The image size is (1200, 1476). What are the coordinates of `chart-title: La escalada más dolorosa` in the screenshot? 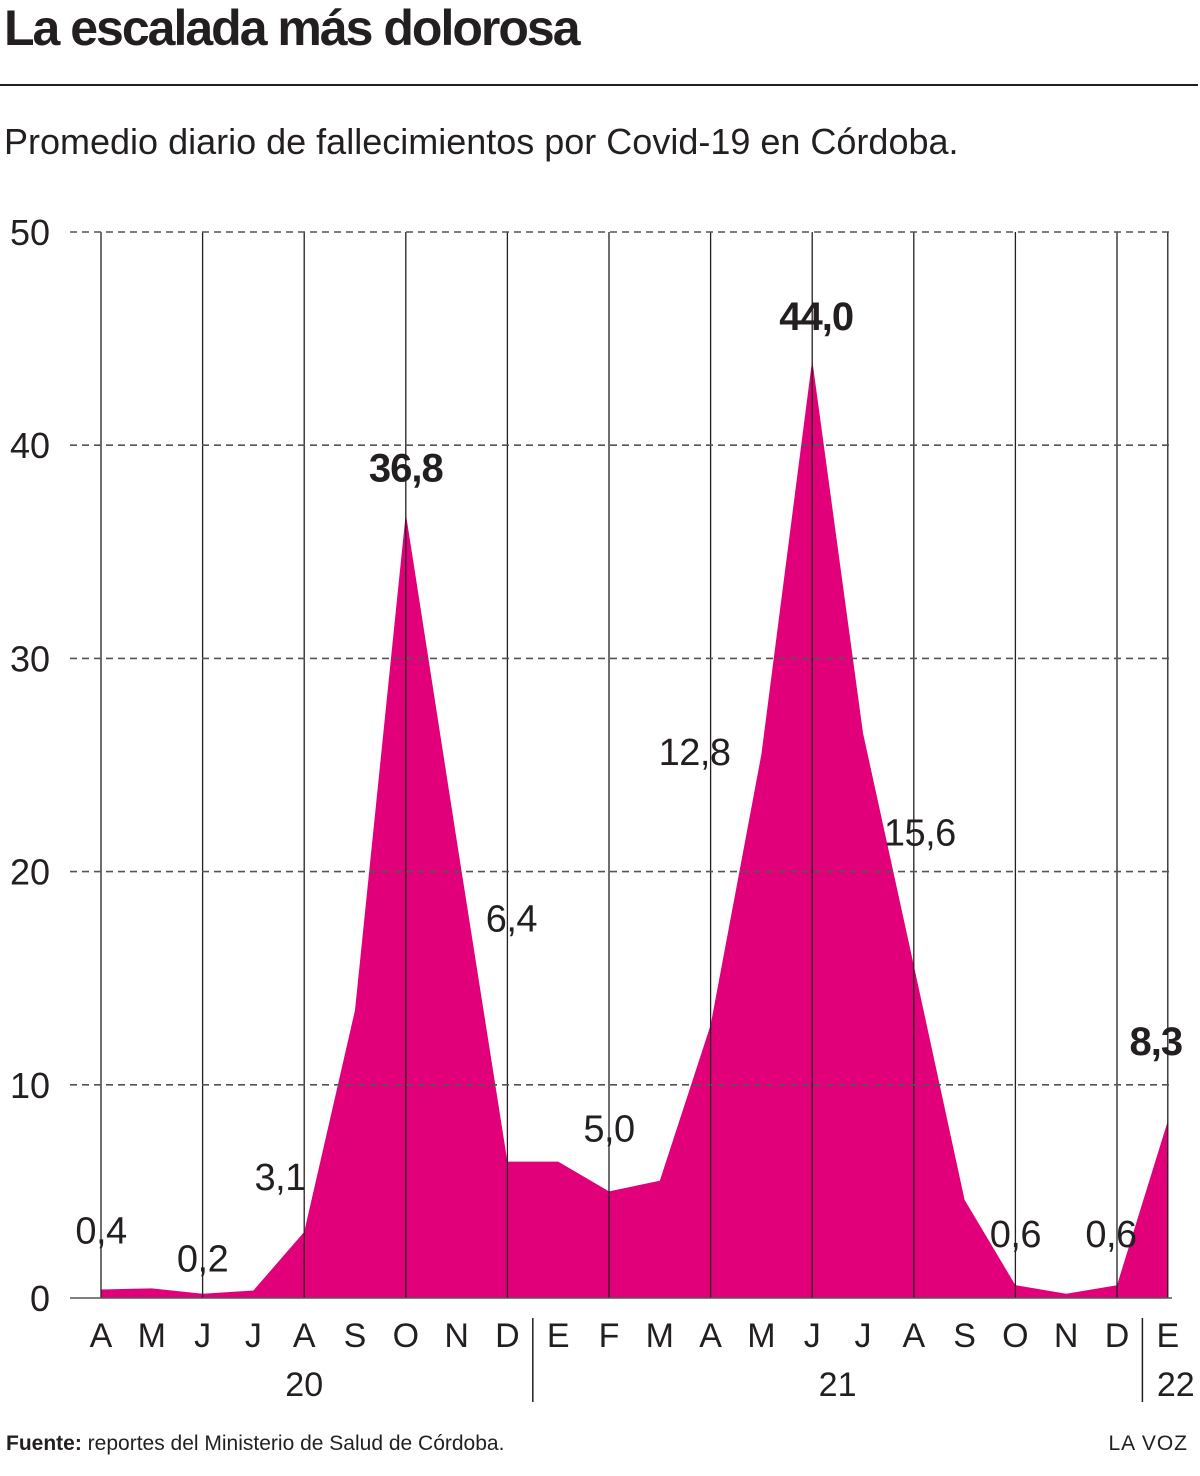 It's located at (292, 28).